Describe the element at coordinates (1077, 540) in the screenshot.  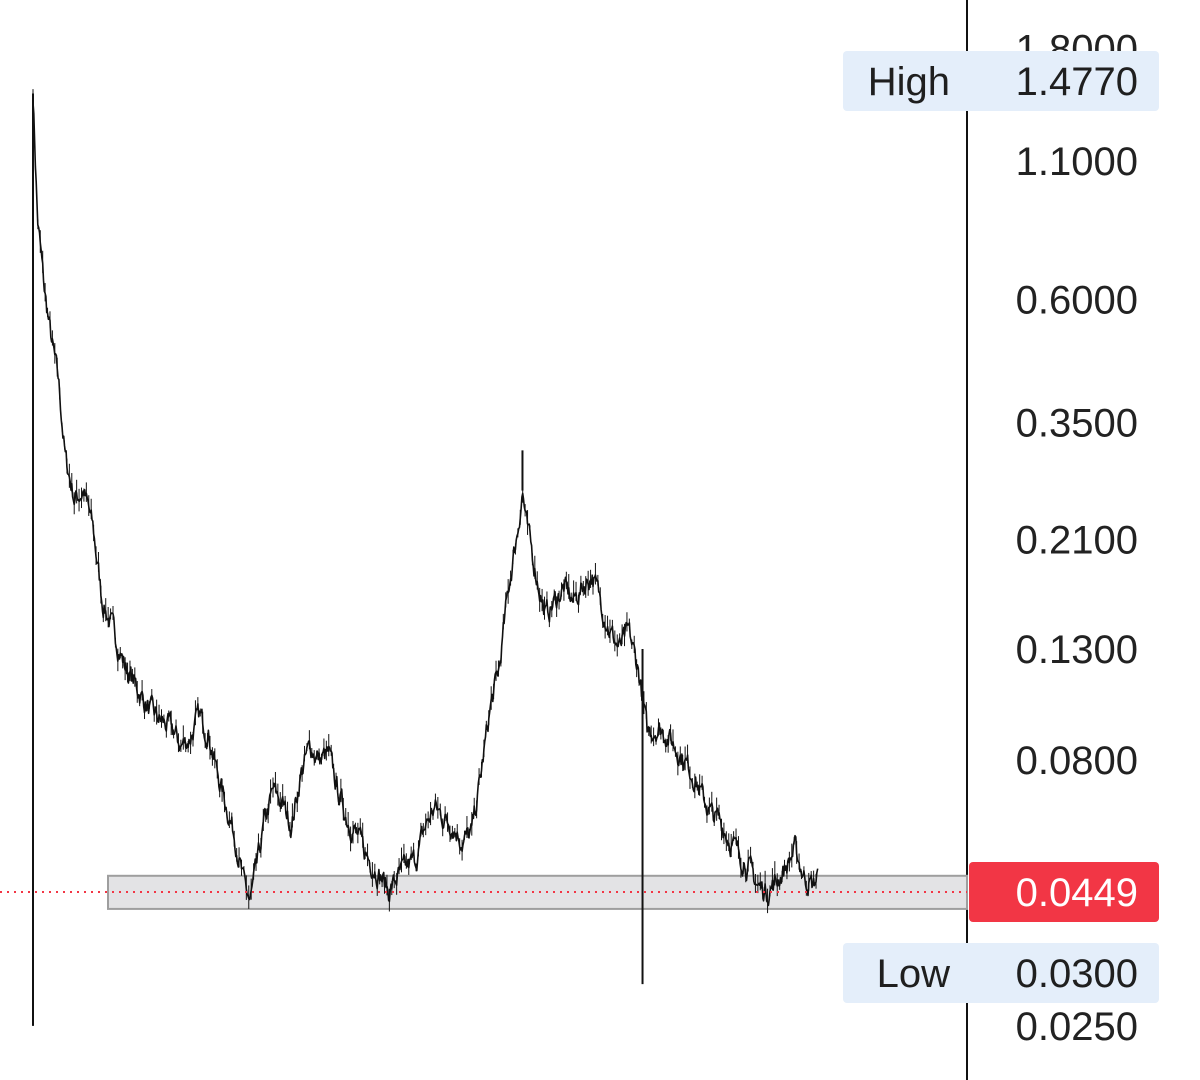
I see `price-tick-label: 0.2100` at that location.